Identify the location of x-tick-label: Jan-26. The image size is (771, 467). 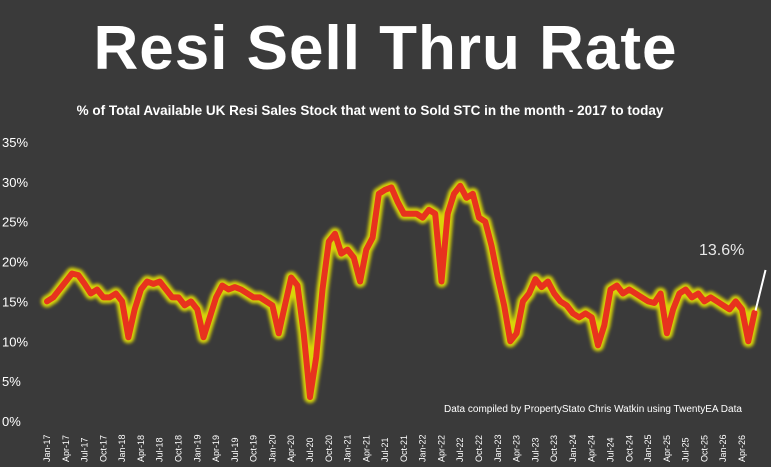
(723, 448).